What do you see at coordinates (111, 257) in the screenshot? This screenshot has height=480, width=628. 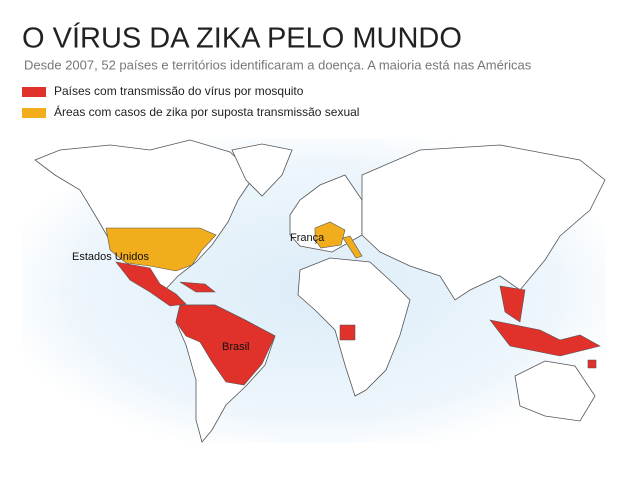 I see `map-label: Estados Unidos` at bounding box center [111, 257].